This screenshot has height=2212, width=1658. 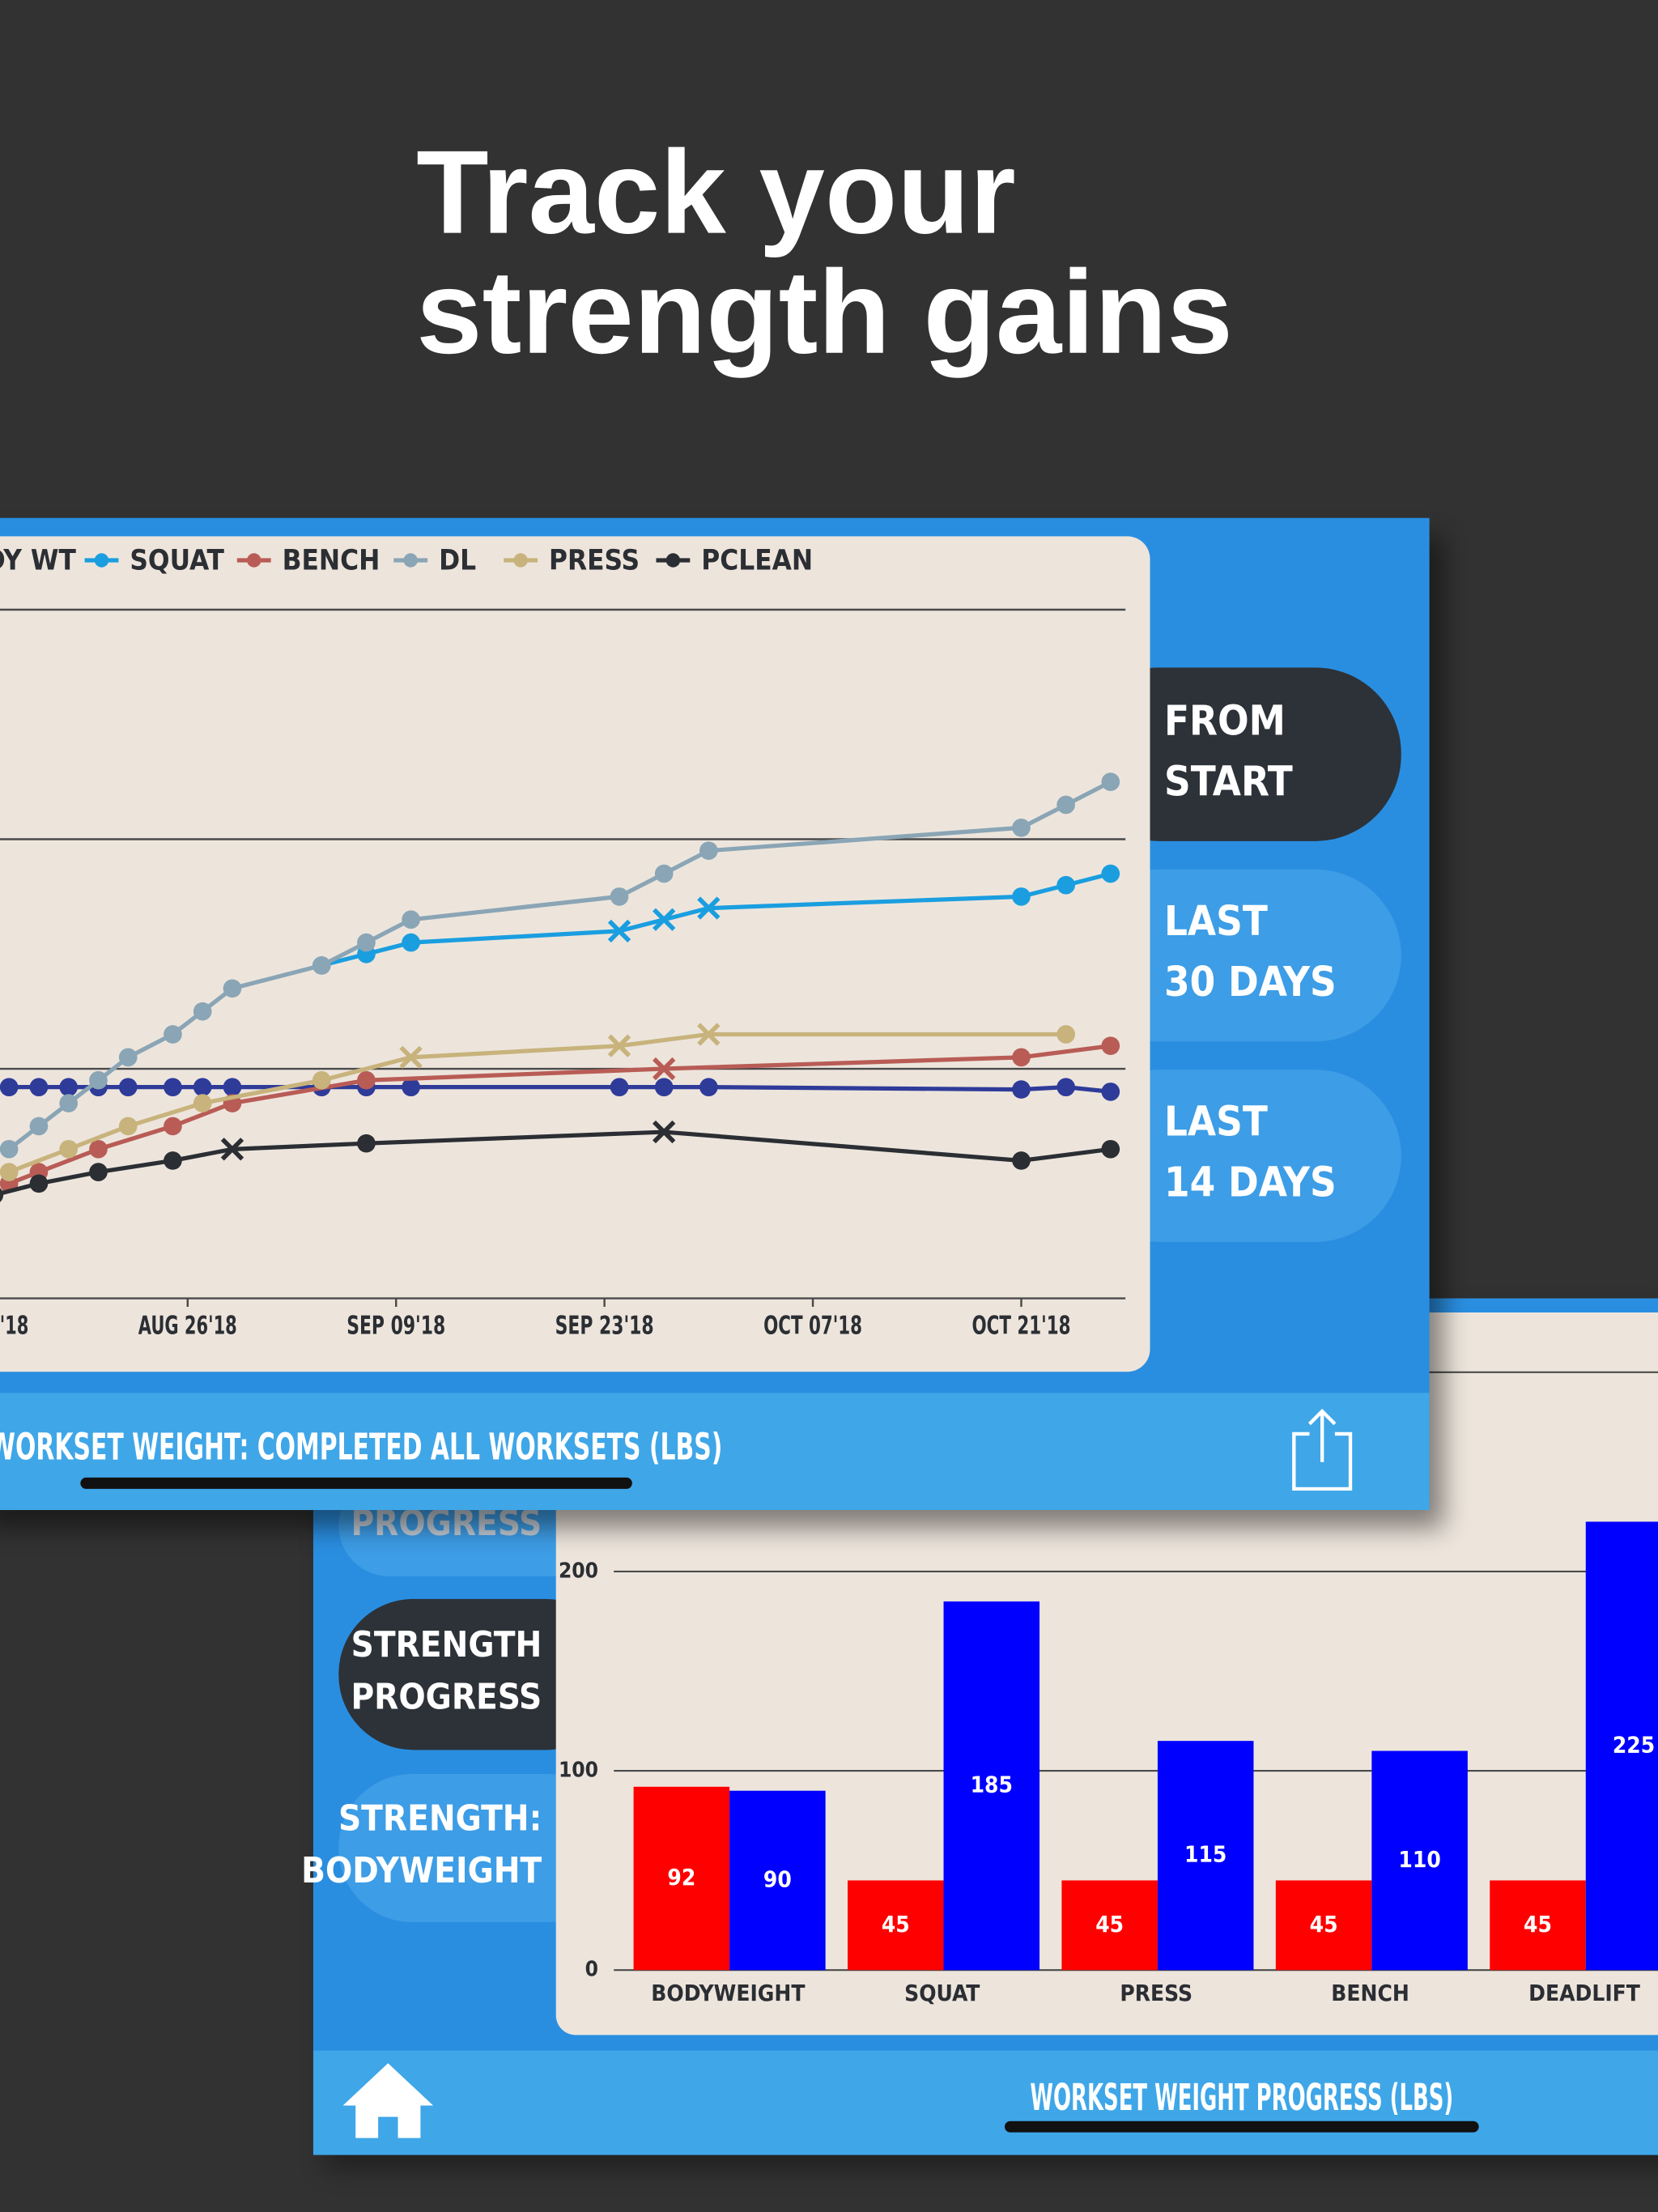 What do you see at coordinates (457, 561) in the screenshot?
I see `legend-label: DL` at bounding box center [457, 561].